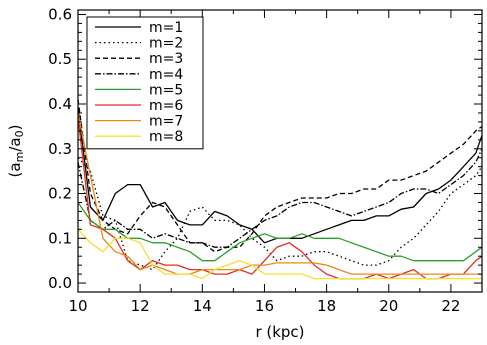  Describe the element at coordinates (60, 104) in the screenshot. I see `y-tick-label: 0.4` at that location.